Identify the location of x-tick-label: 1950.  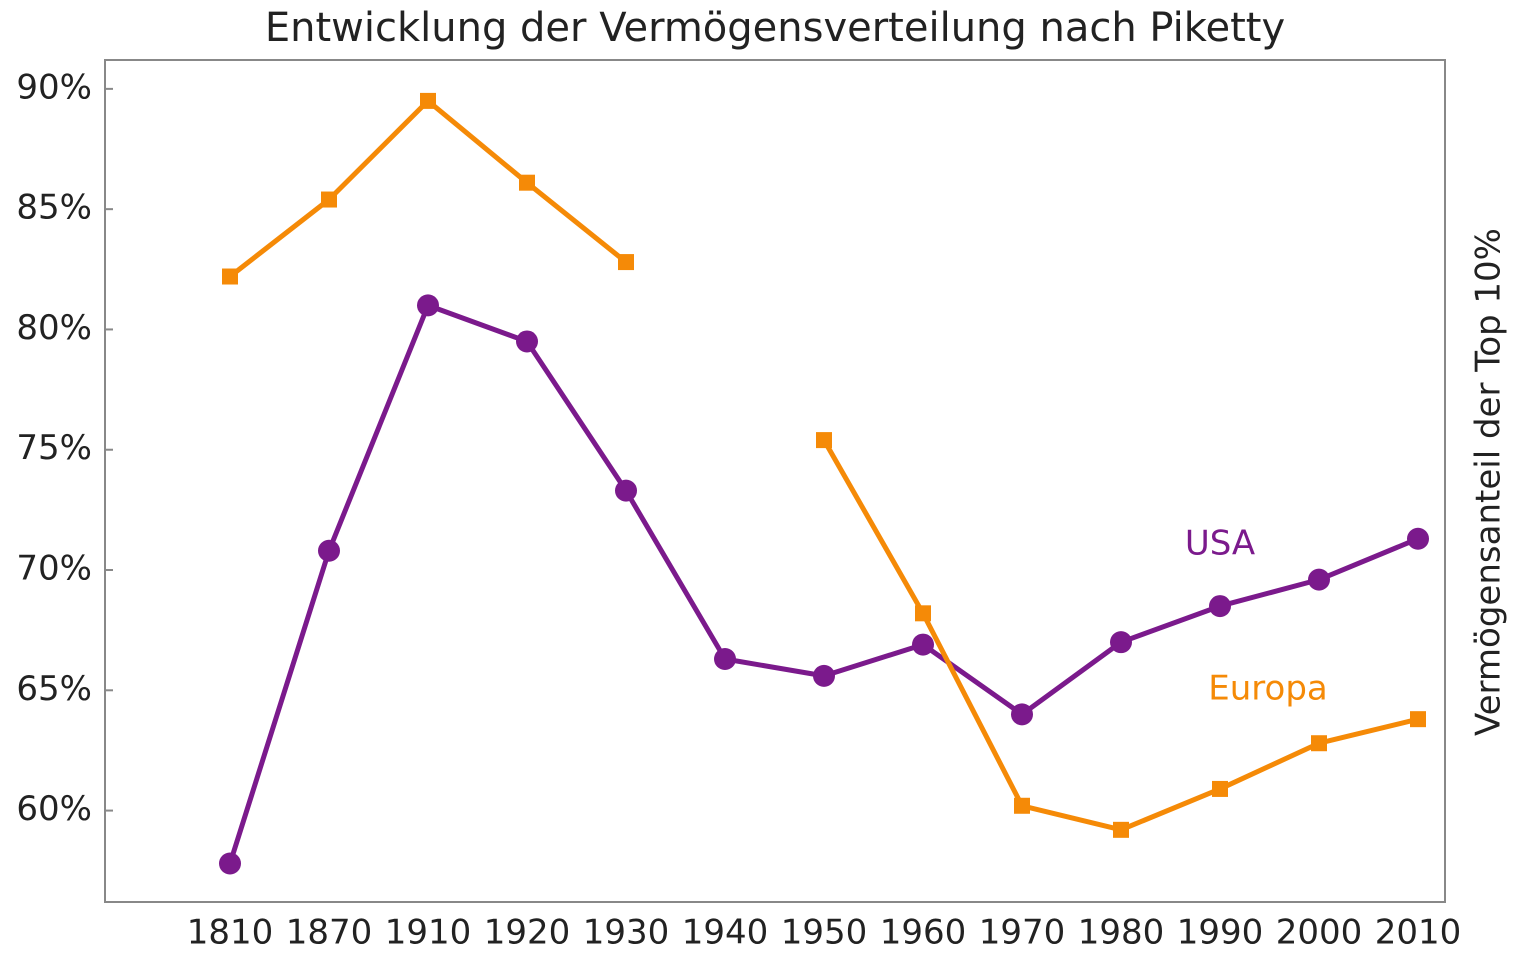
(824, 933).